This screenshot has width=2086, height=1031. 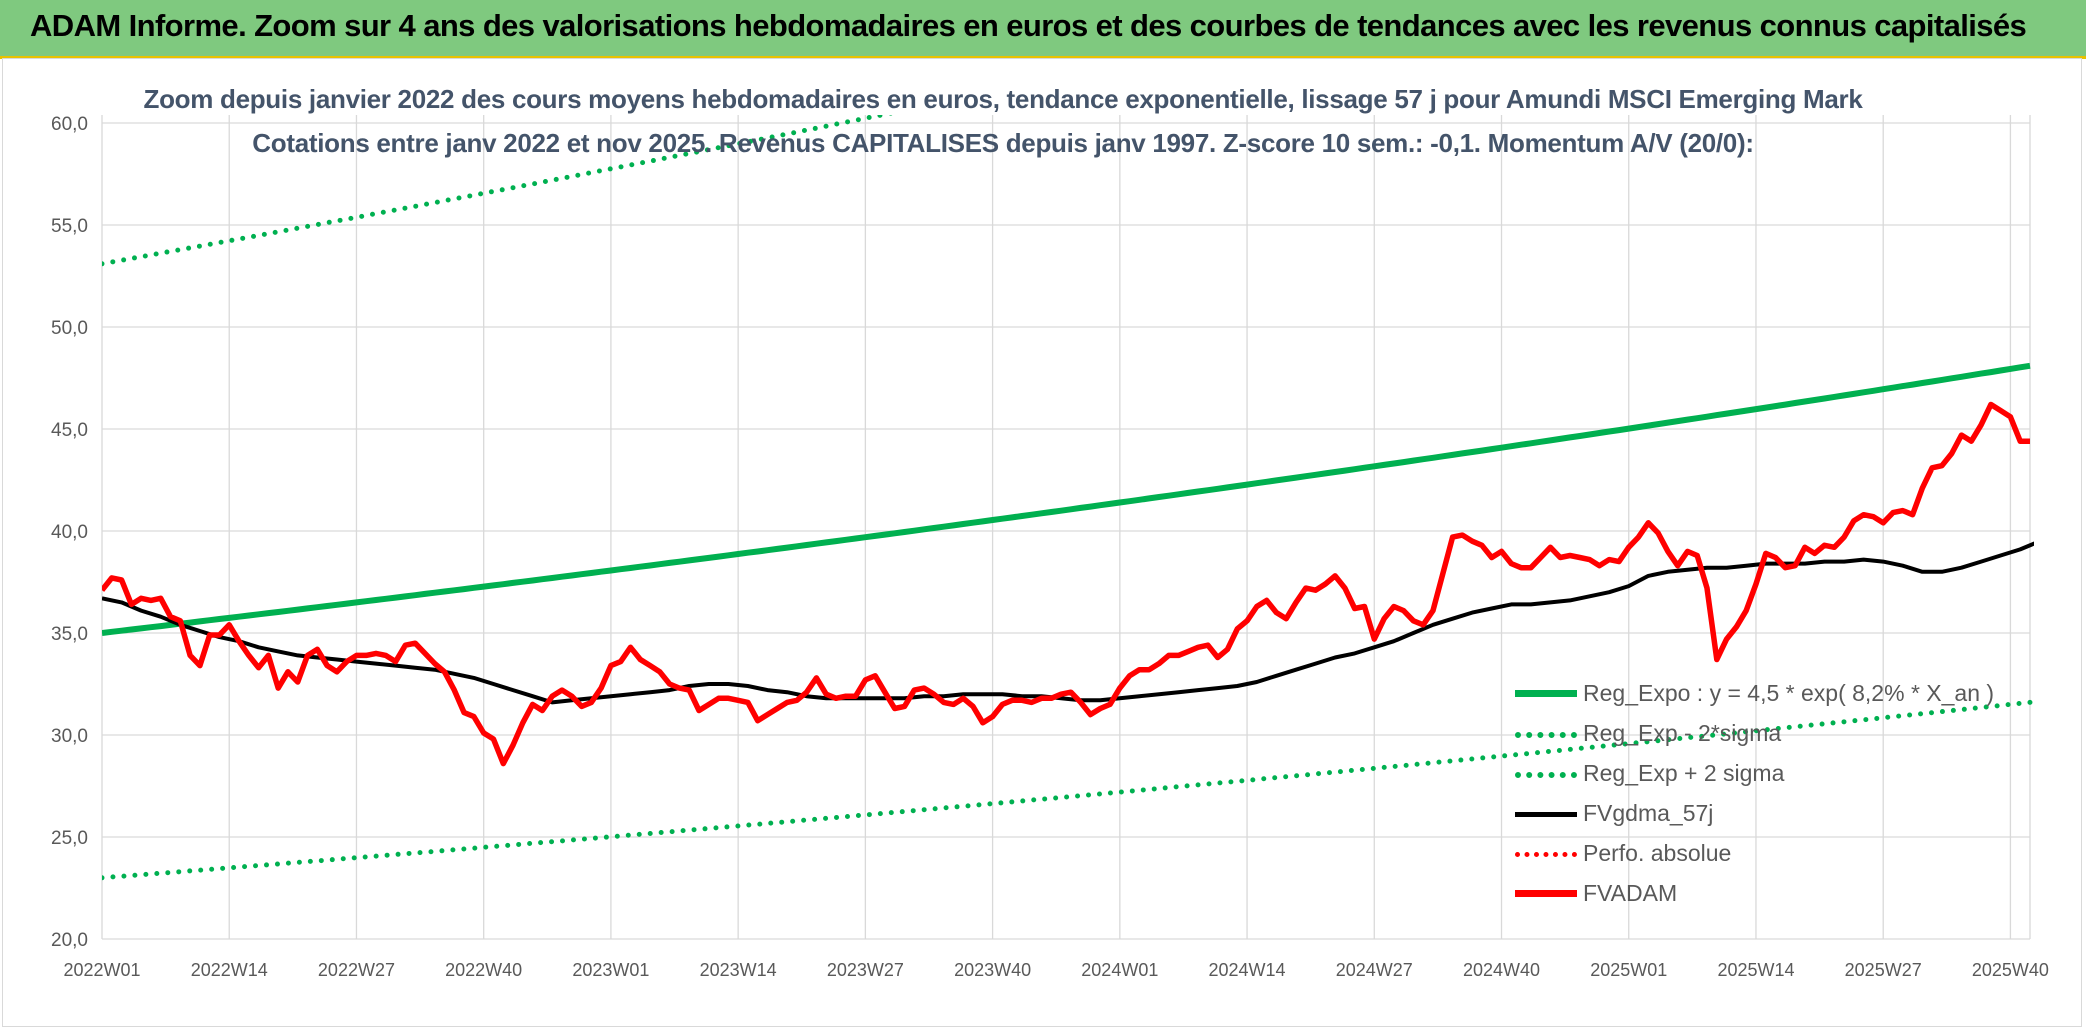 I want to click on legend-label-fvgdma: FVgdma_57j, so click(x=1648, y=813).